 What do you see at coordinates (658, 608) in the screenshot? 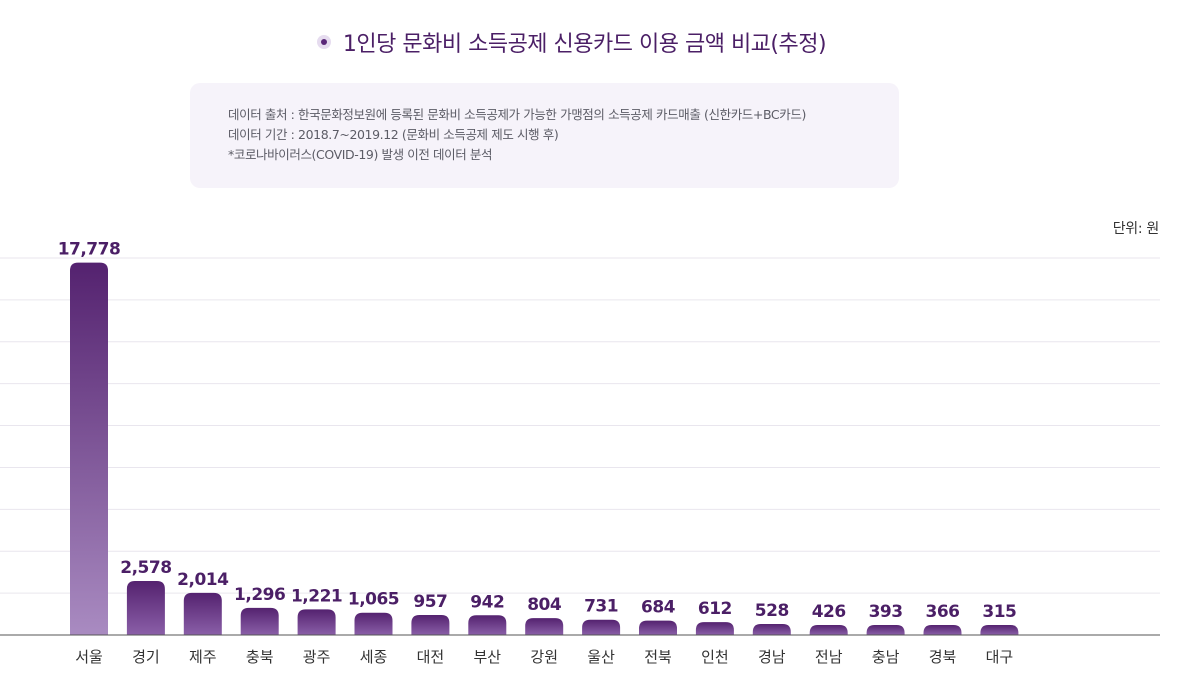
I see `value-label: 684` at bounding box center [658, 608].